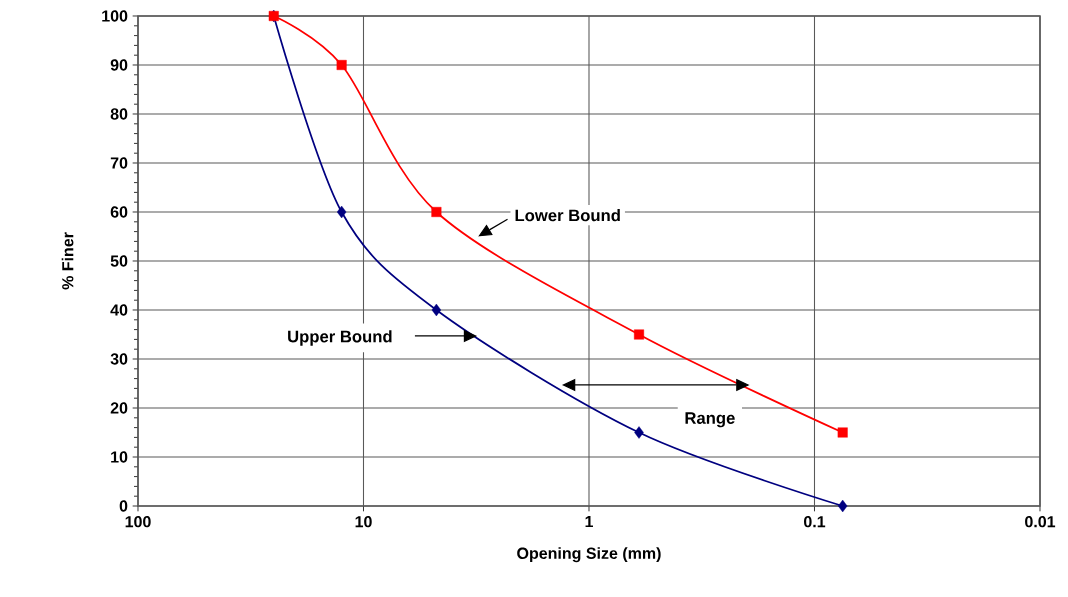 This screenshot has width=1068, height=597. I want to click on x-tick-label: 0.1, so click(815, 522).